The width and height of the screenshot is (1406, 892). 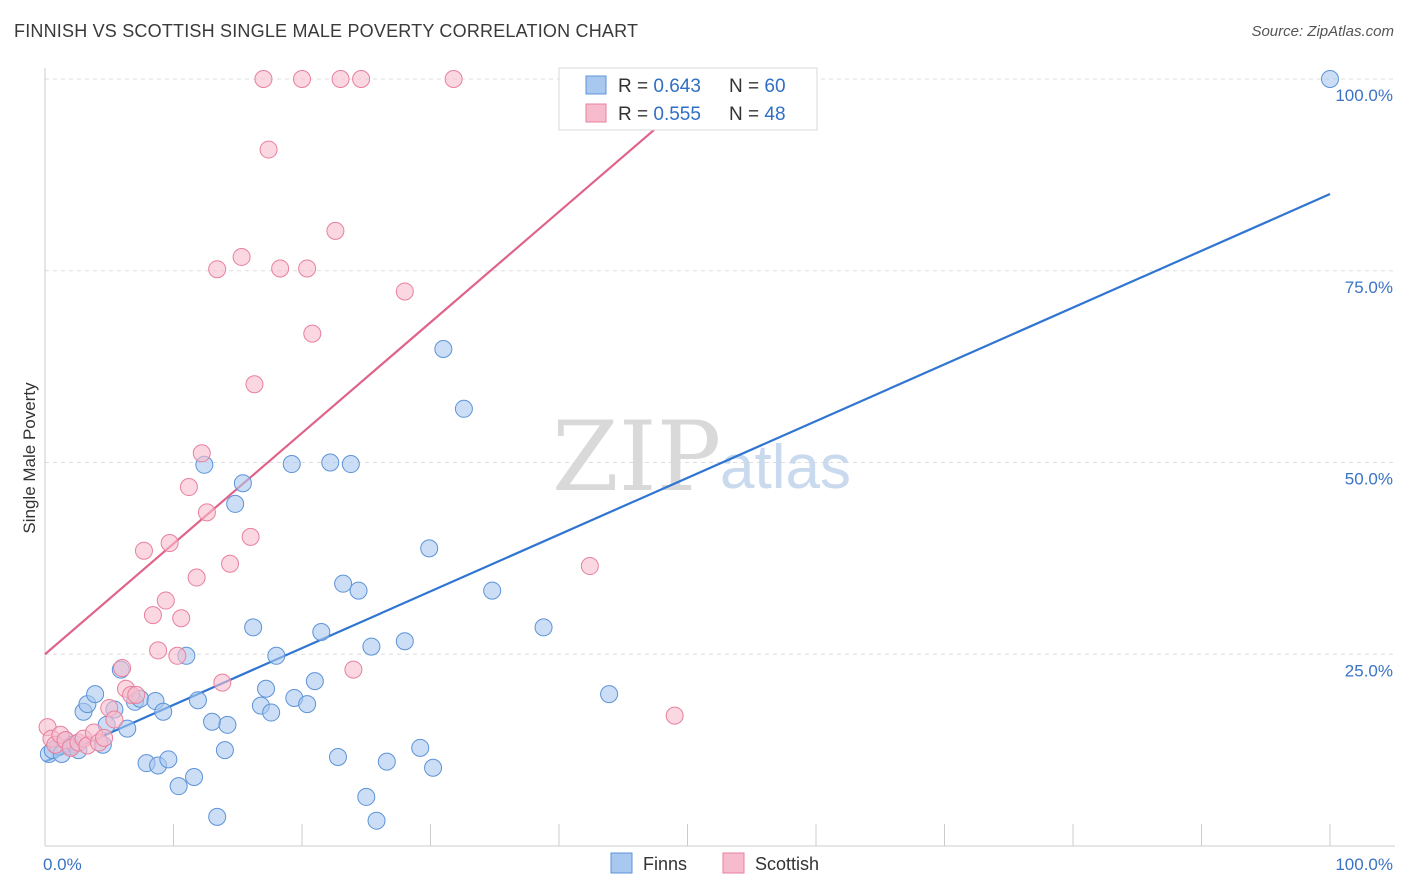 What do you see at coordinates (635, 86) in the screenshot?
I see `legend-r-label-finns: R =` at bounding box center [635, 86].